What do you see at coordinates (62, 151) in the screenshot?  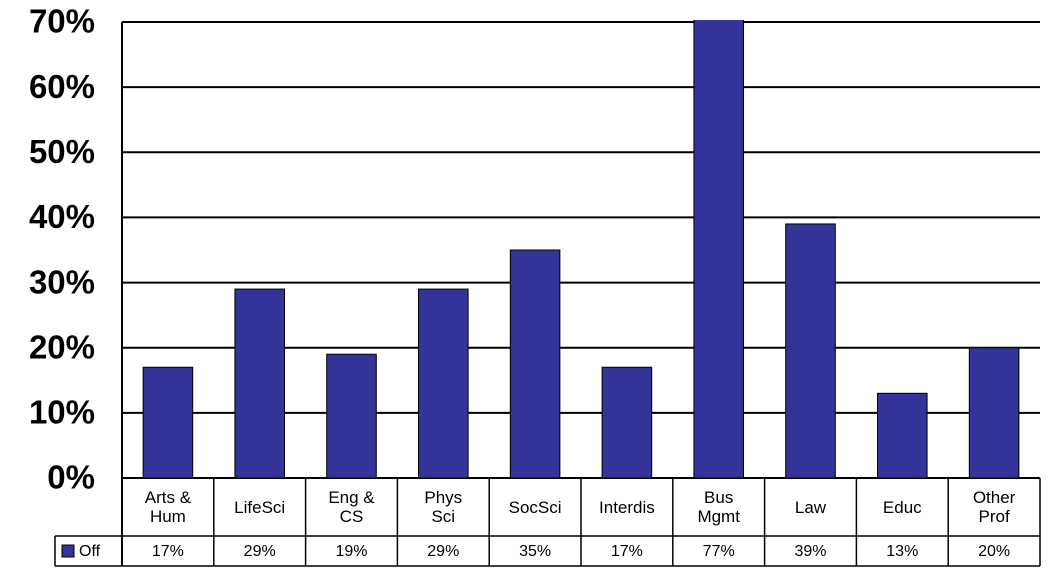 I see `y-tick-label: 50%` at bounding box center [62, 151].